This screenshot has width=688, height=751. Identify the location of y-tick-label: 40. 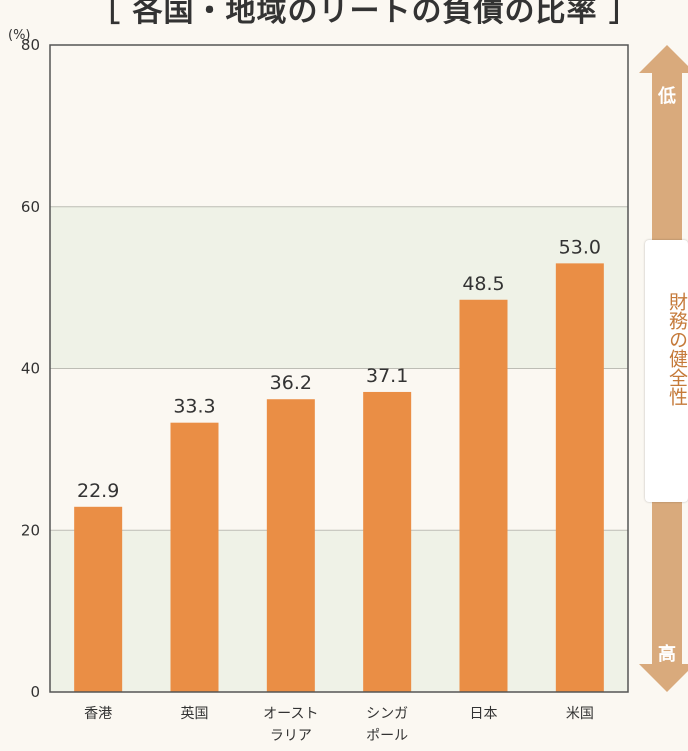
(30, 369).